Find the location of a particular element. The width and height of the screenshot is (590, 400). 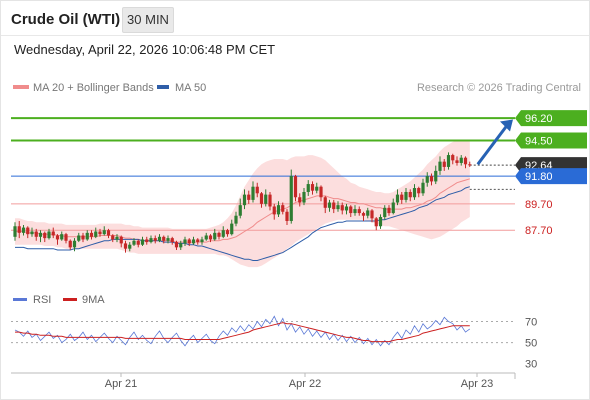

rsi-legend-swatch is located at coordinates (20, 299).